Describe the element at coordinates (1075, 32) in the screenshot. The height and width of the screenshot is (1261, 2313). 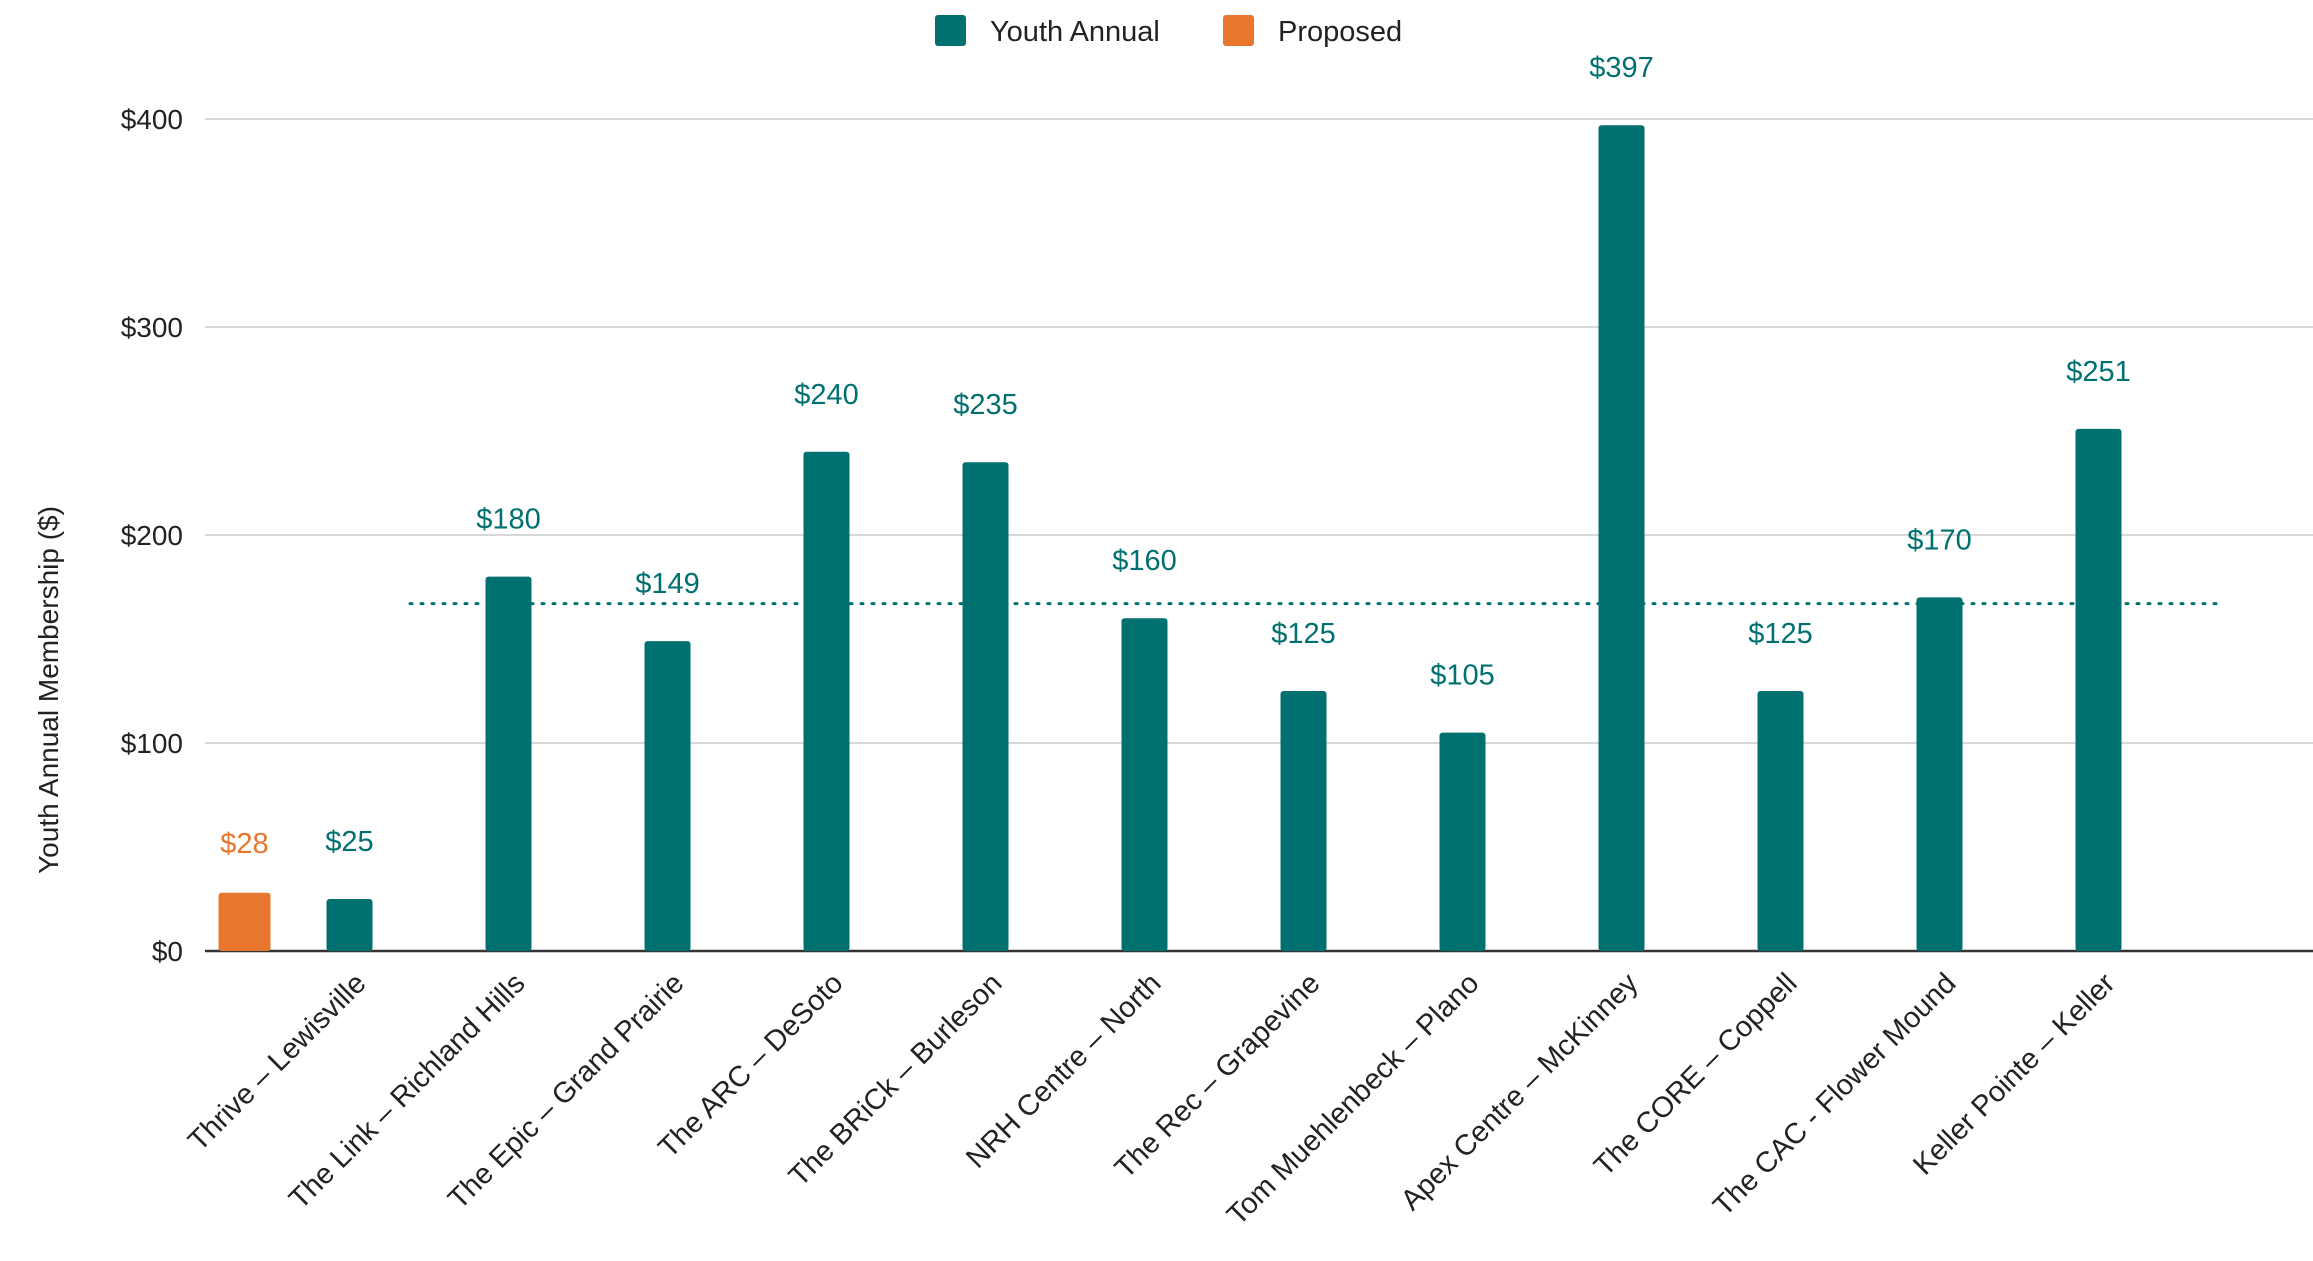
I see `legend-label: Youth Annual` at that location.